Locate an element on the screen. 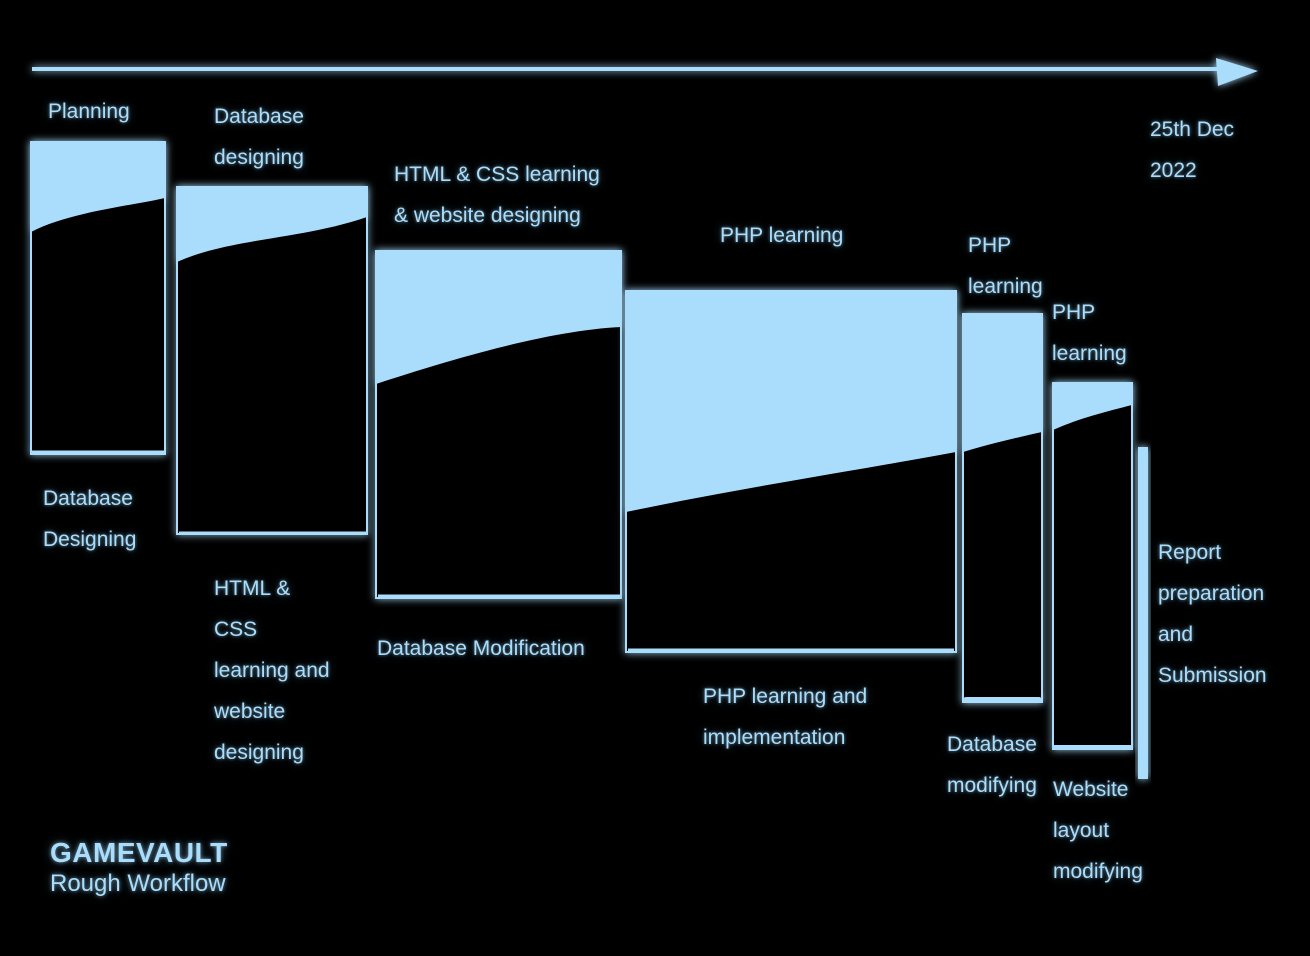 This screenshot has height=956, width=1310. brand-block: GAMEVAULT Rough Workflow is located at coordinates (139, 867).